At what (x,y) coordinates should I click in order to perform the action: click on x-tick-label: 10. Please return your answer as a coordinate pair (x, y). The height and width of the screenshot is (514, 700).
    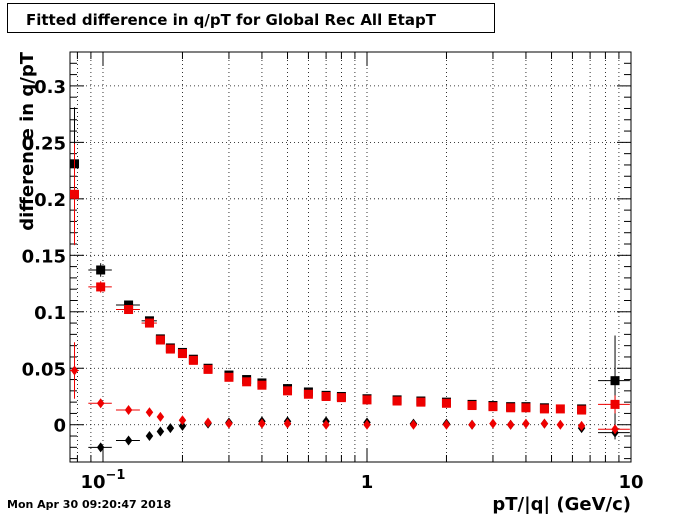
    Looking at the image, I should click on (630, 482).